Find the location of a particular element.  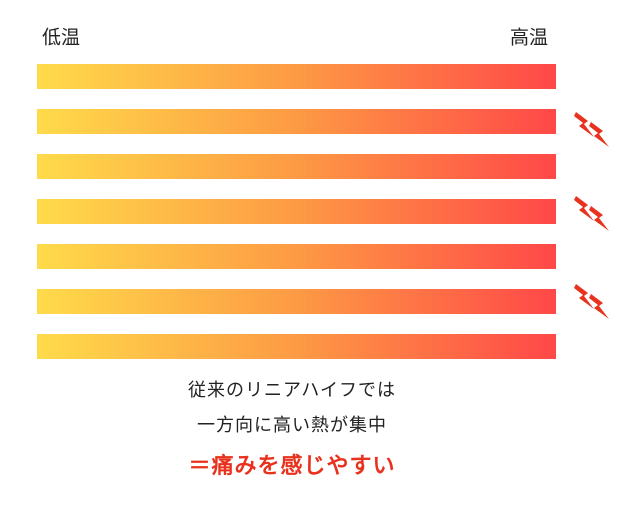

caption-line: 従来のリニアハイフでは is located at coordinates (292, 390).